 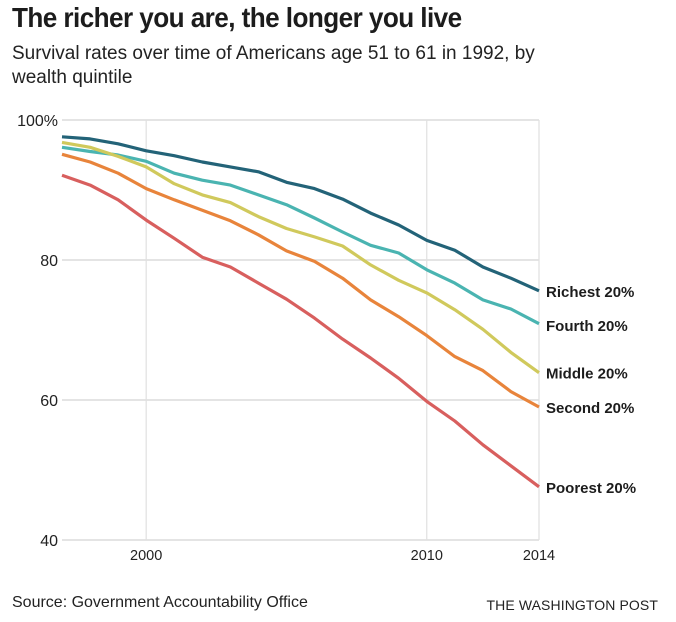 What do you see at coordinates (37, 331) in the screenshot?
I see `y-axis: 100% 80 60 40` at bounding box center [37, 331].